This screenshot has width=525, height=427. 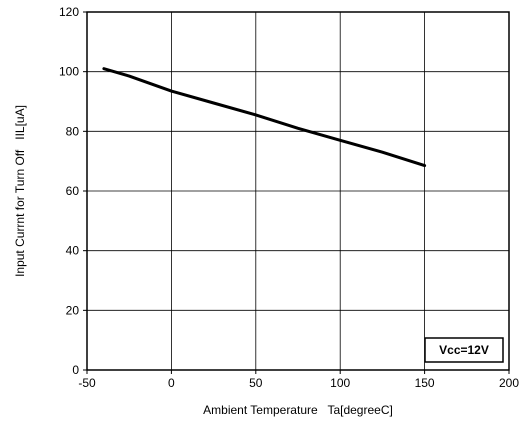 What do you see at coordinates (298, 410) in the screenshot?
I see `x-axis-label: Ambient Temperature Ta[degreeC]` at bounding box center [298, 410].